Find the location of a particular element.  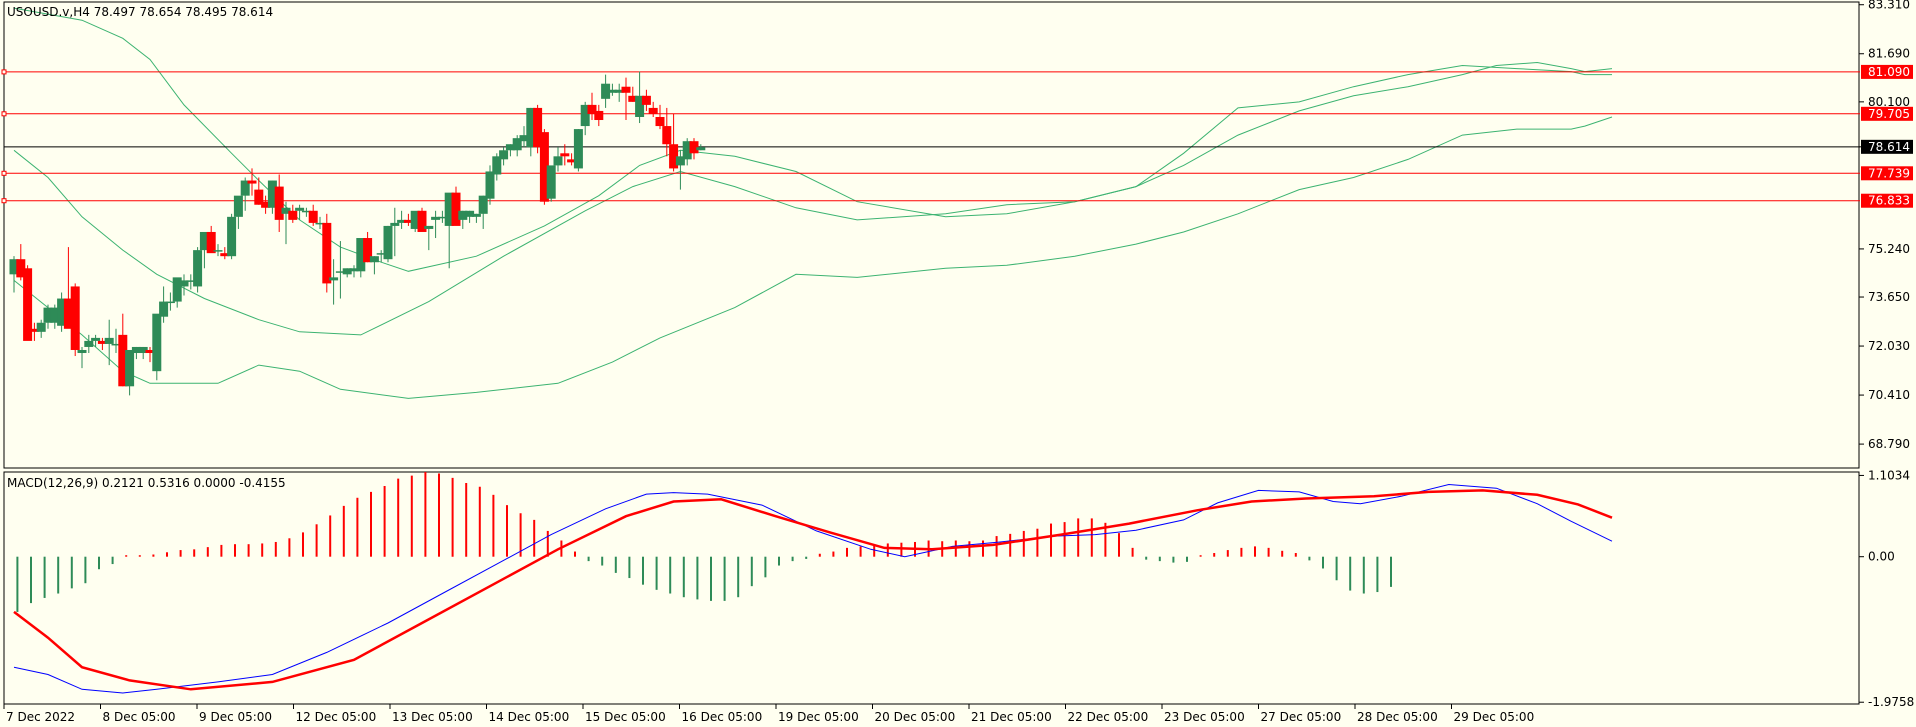

current-price-tag-label: 78.614 is located at coordinates (1889, 147).